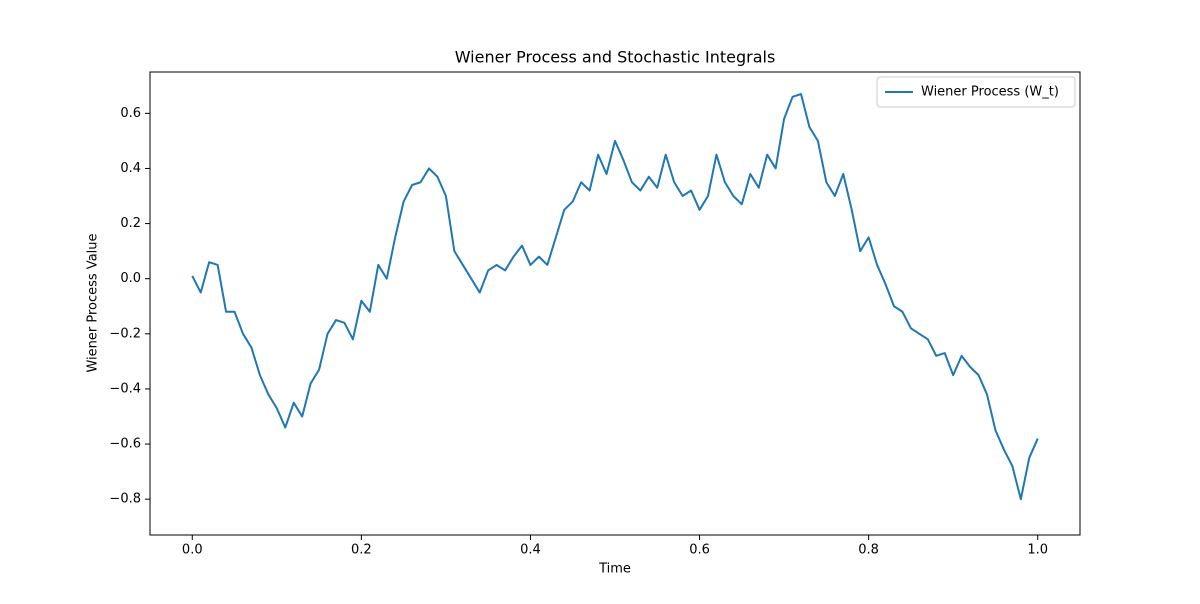 This screenshot has width=1200, height=604. What do you see at coordinates (125, 388) in the screenshot?
I see `y-tick-label: −0.4` at bounding box center [125, 388].